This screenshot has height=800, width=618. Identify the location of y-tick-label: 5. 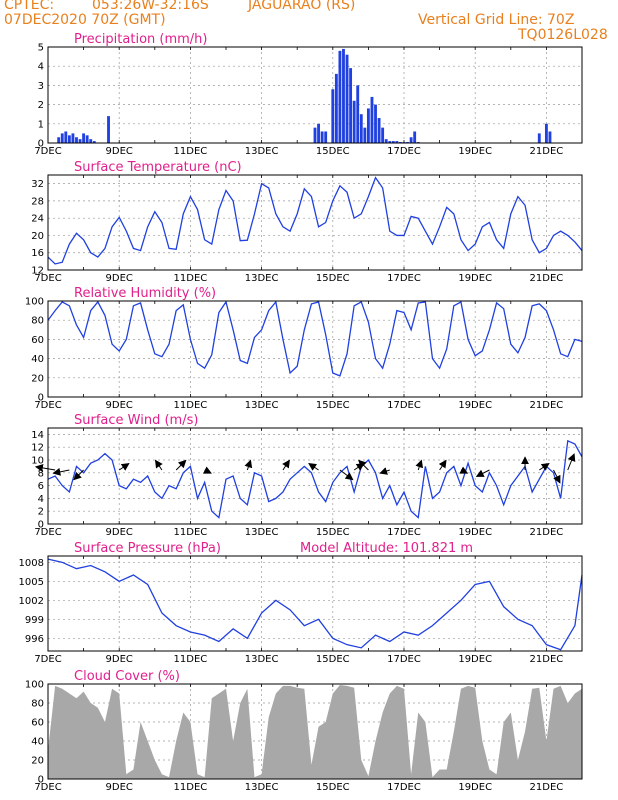
(41, 48).